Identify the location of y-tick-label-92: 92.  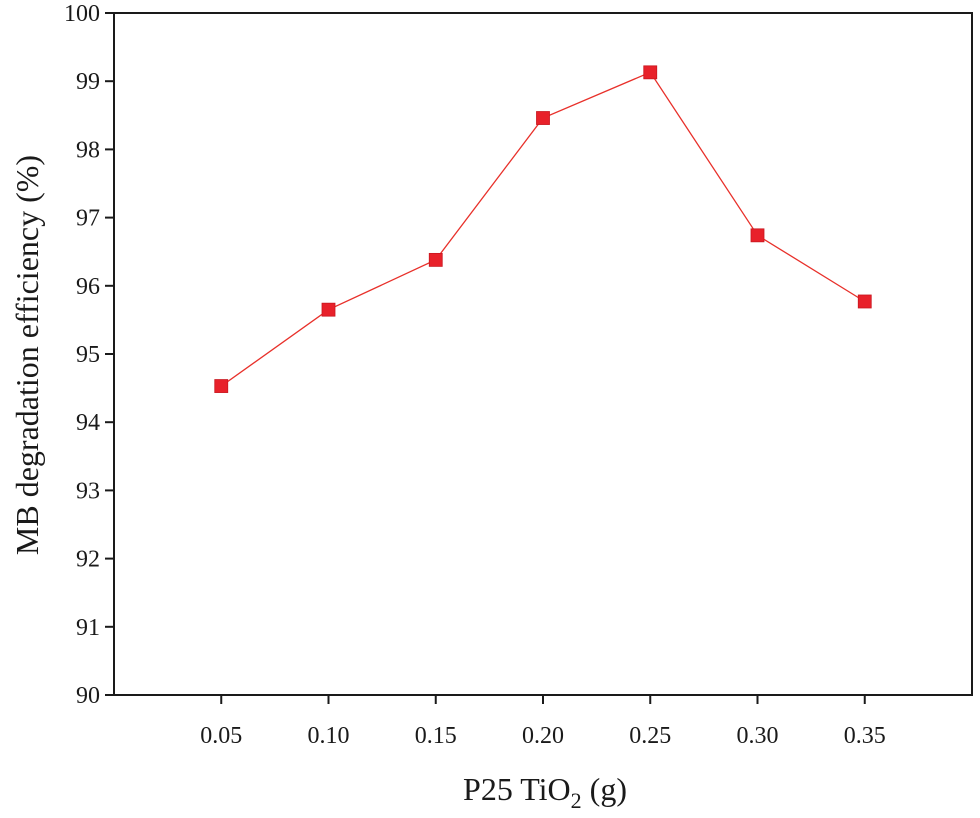
(88, 560).